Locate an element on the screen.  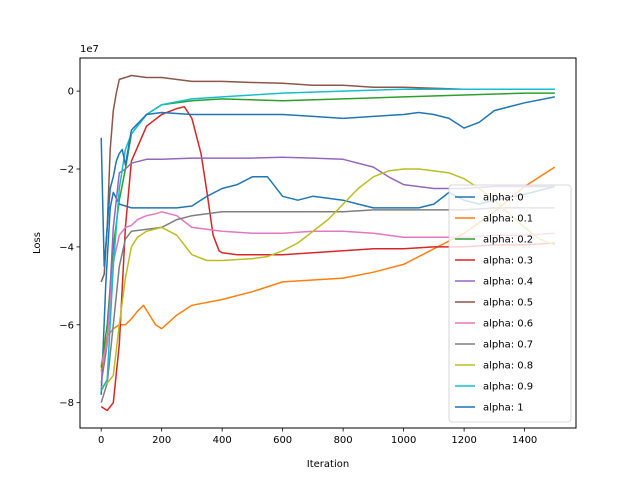
legend-entry-label: alpha: 0.5 is located at coordinates (508, 303).